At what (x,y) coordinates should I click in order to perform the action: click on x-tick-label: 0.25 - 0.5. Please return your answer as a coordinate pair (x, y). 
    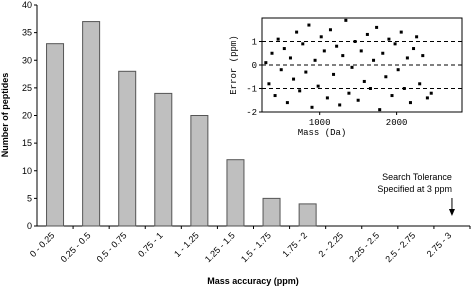
    Looking at the image, I should click on (76, 247).